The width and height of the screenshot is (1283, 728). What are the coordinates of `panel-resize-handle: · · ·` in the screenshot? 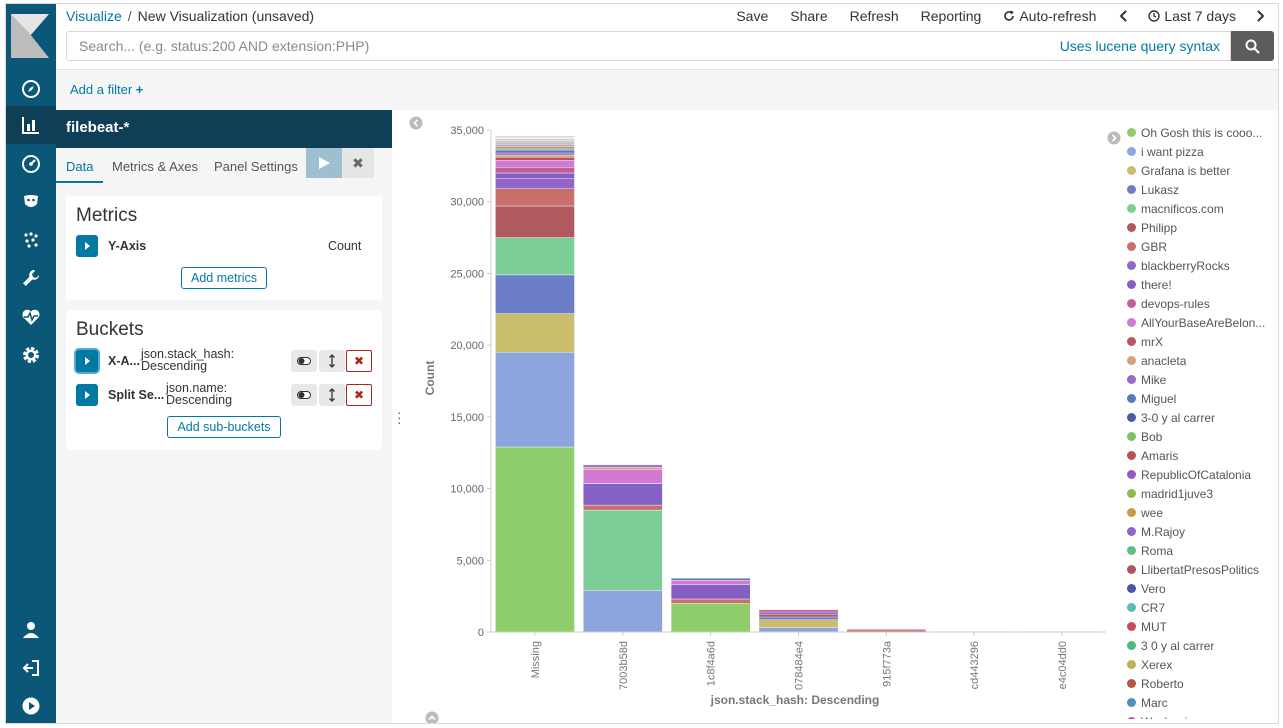 It's located at (399, 417).